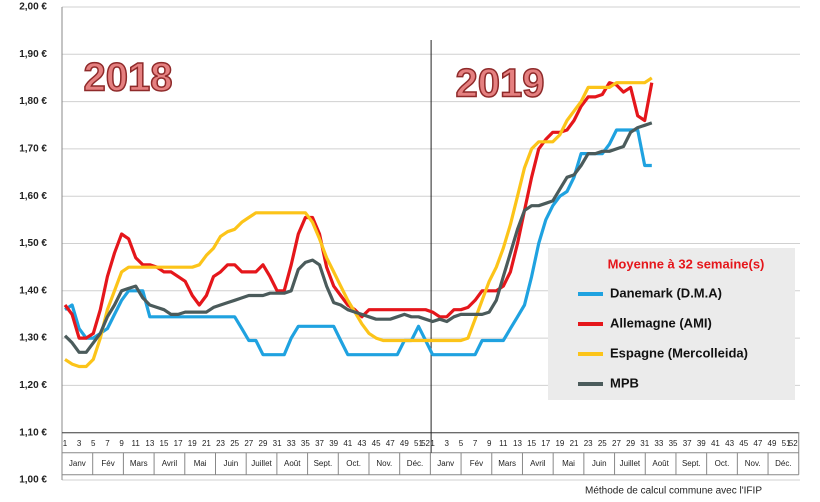  I want to click on y-tick-label: 1,00 €, so click(33, 480).